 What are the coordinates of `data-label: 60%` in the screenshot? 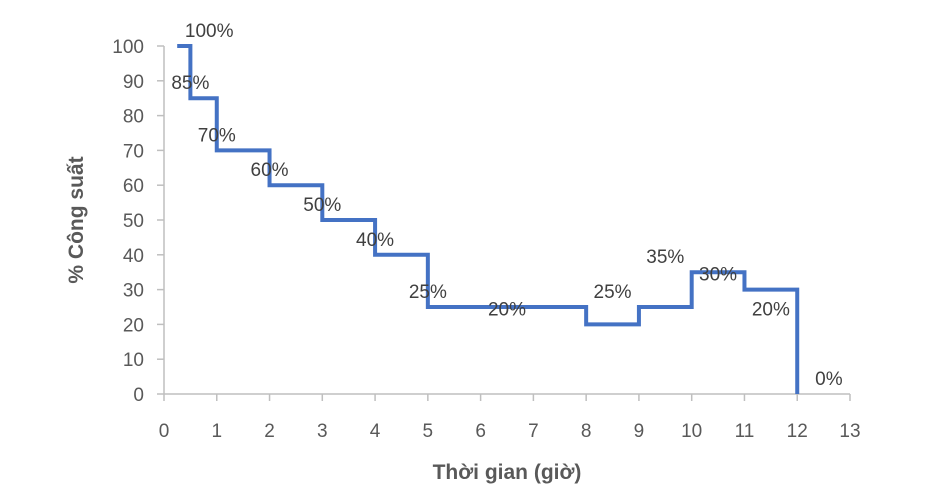 It's located at (270, 170).